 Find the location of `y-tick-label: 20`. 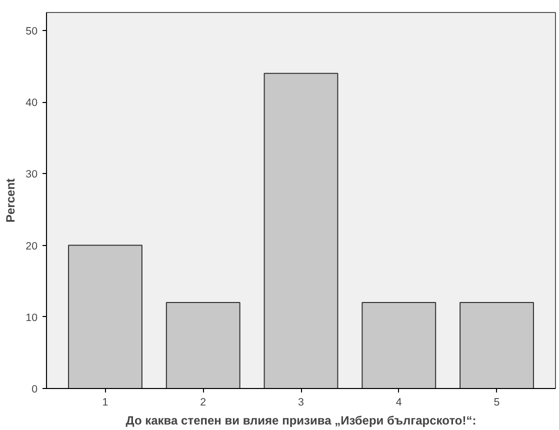

y-tick-label: 20 is located at coordinates (32, 246).